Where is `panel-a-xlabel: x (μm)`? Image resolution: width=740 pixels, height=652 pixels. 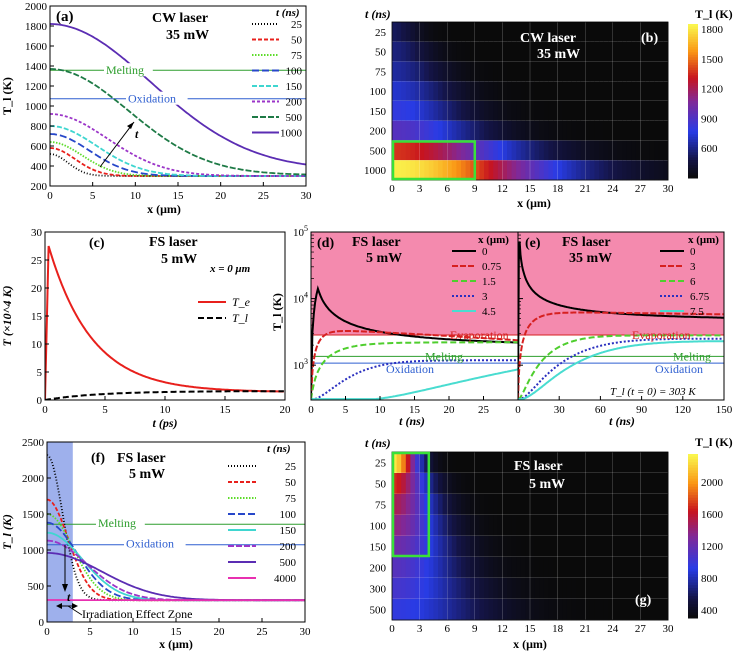 panel-a-xlabel: x (μm) is located at coordinates (164, 209).